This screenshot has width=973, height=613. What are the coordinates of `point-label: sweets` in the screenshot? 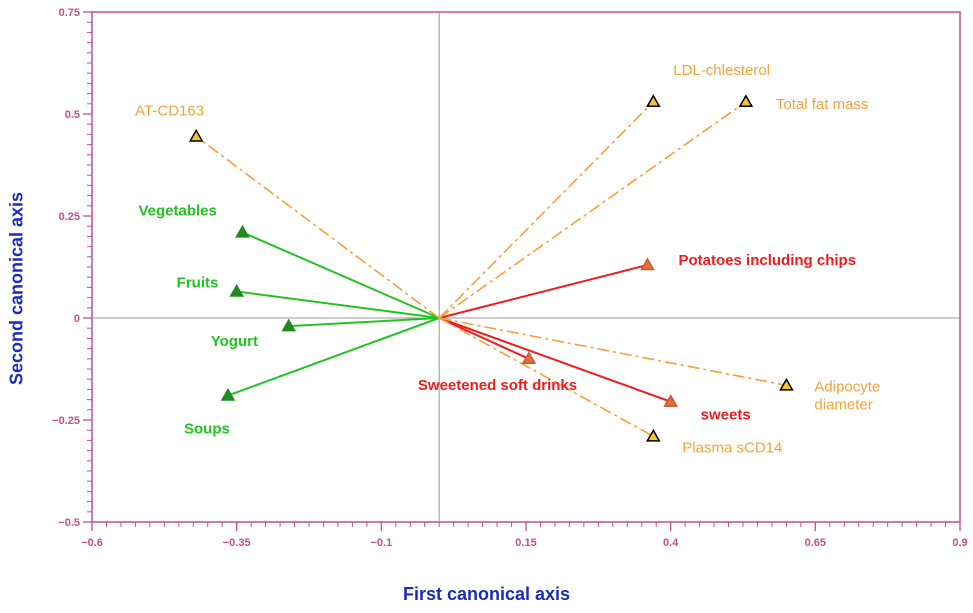 It's located at (726, 415).